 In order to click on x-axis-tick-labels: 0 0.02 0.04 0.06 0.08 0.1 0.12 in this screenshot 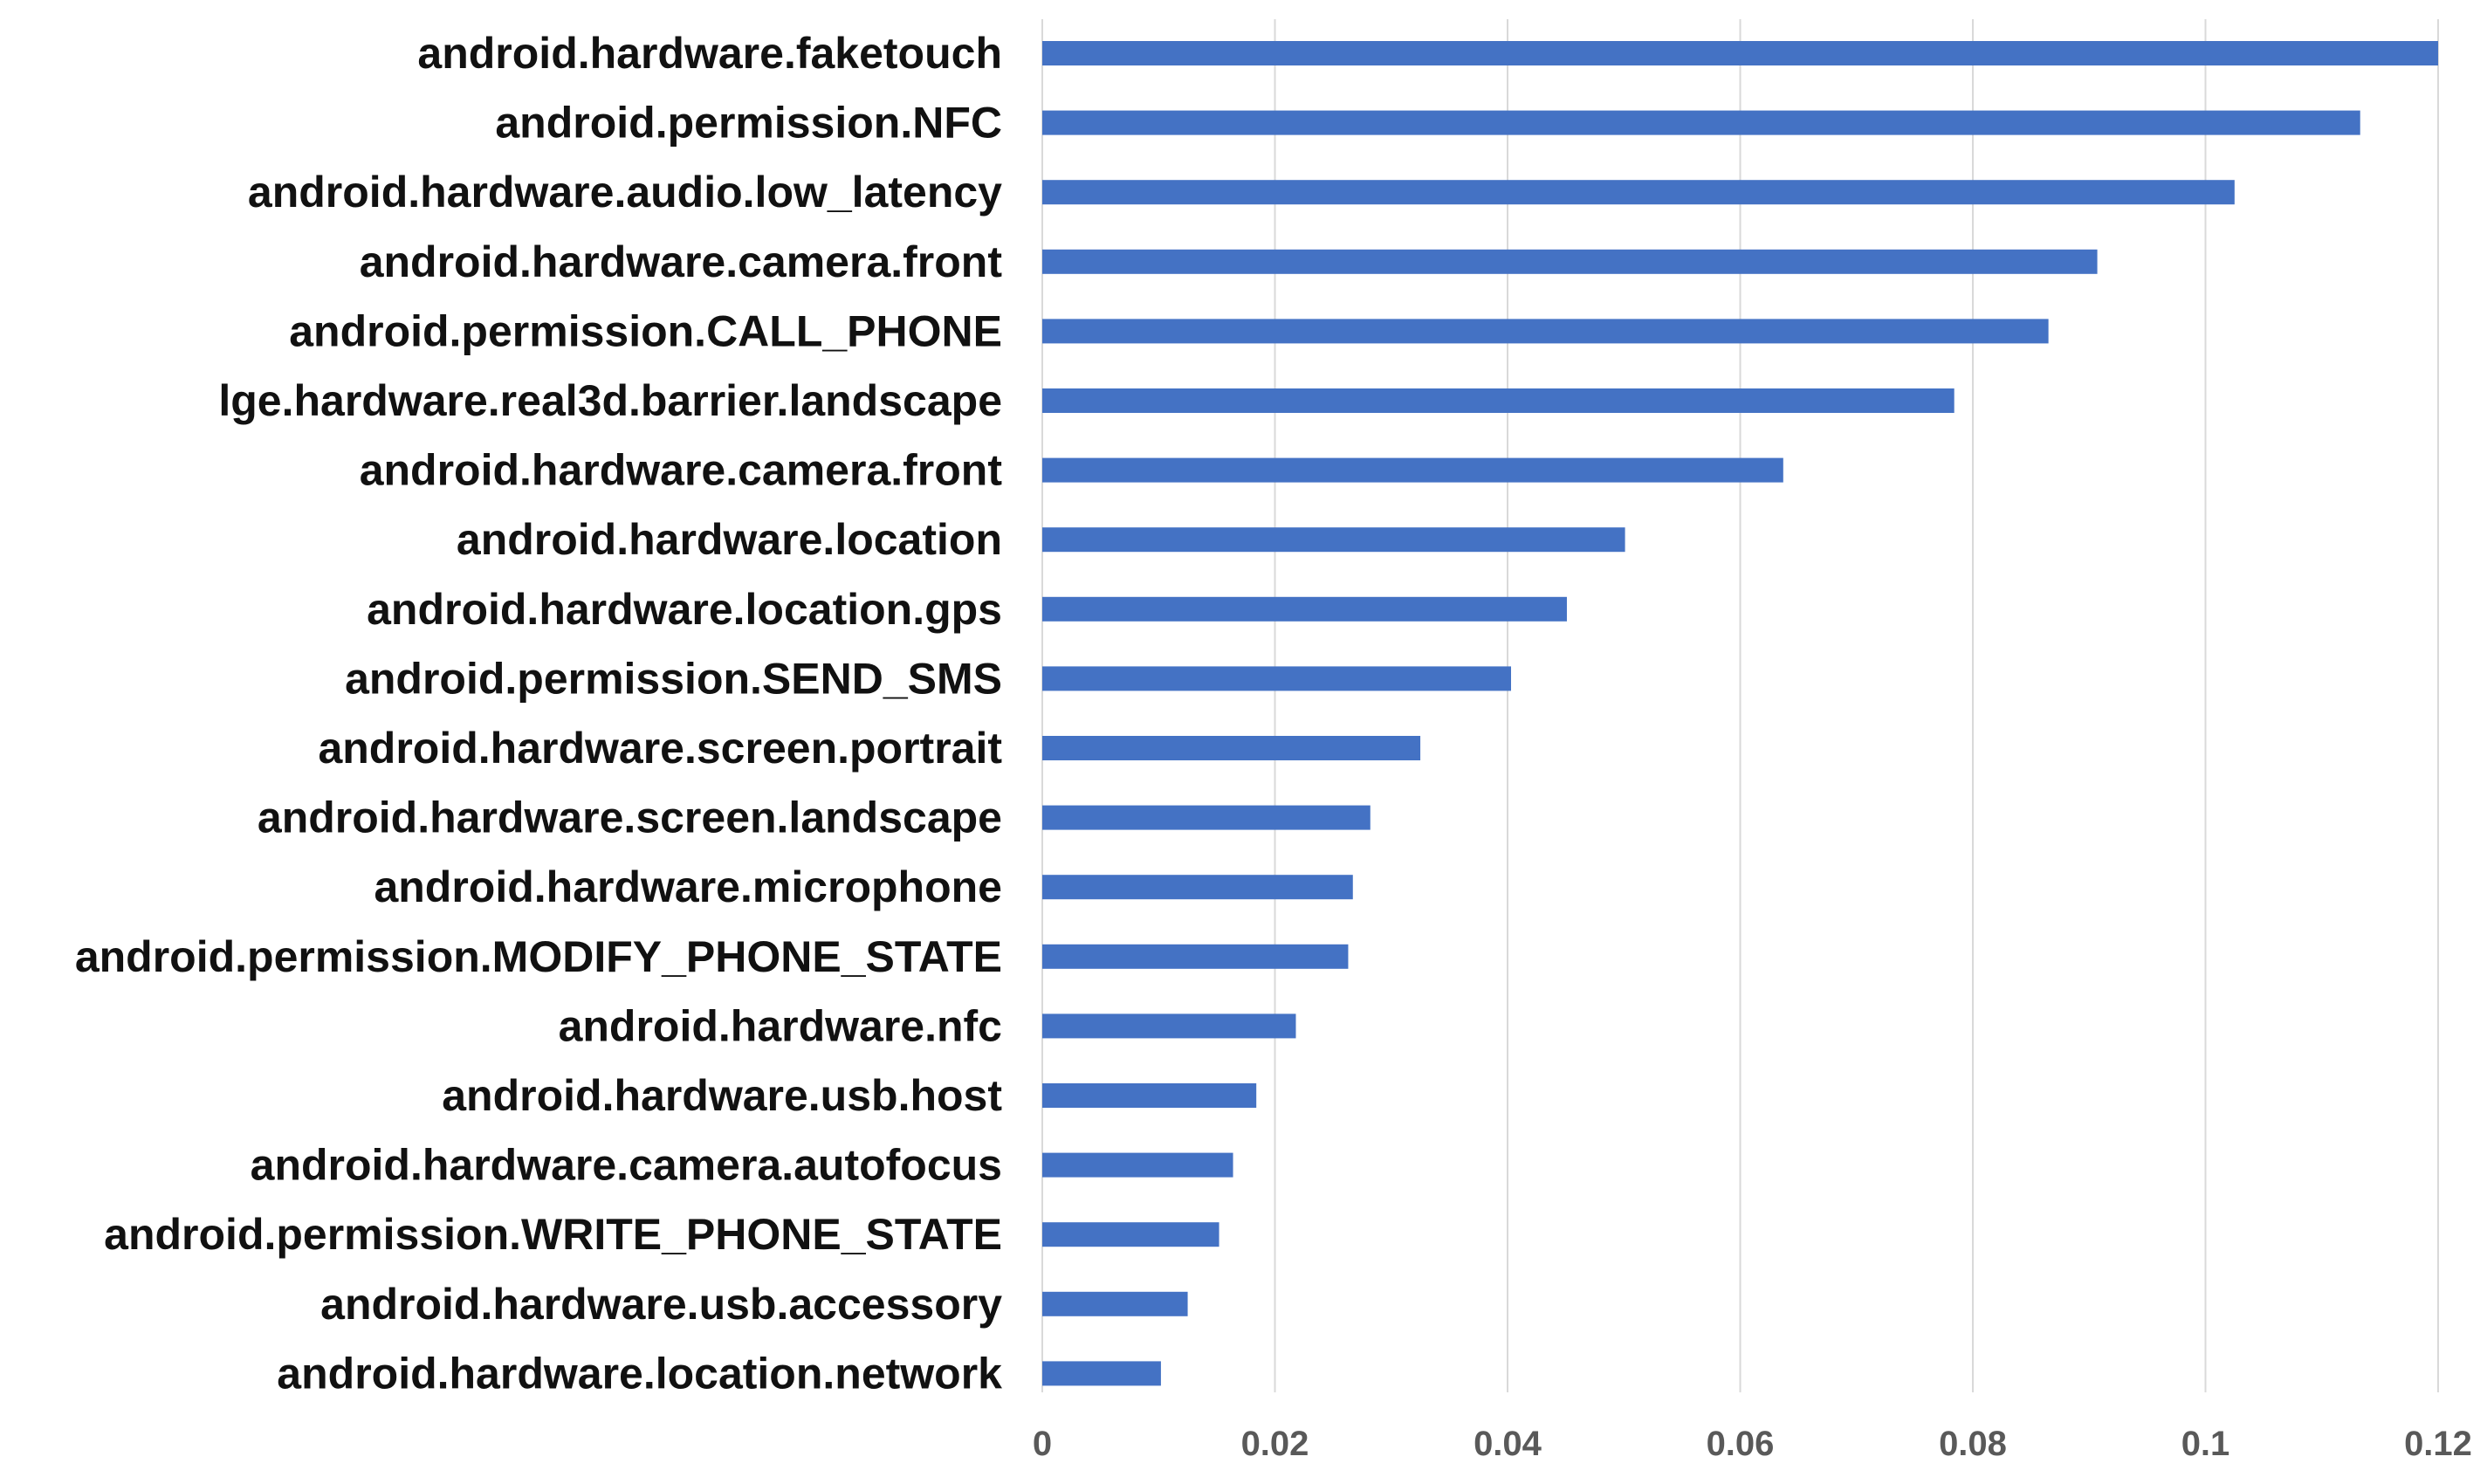, I will do `click(1753, 1444)`.